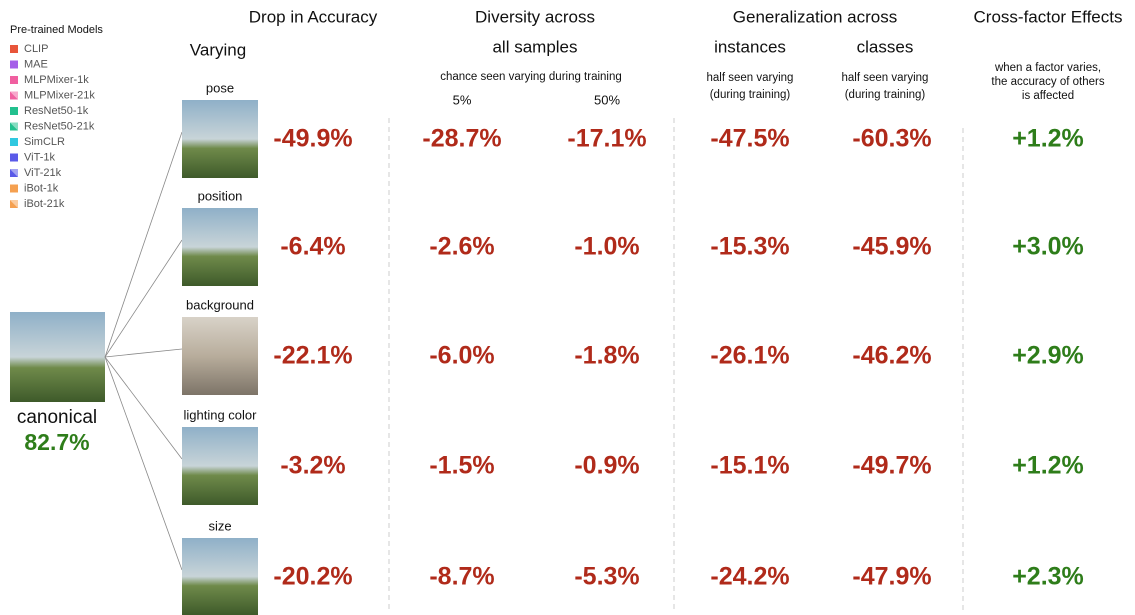 The height and width of the screenshot is (615, 1135). What do you see at coordinates (57, 417) in the screenshot?
I see `canonical-label: canonical` at bounding box center [57, 417].